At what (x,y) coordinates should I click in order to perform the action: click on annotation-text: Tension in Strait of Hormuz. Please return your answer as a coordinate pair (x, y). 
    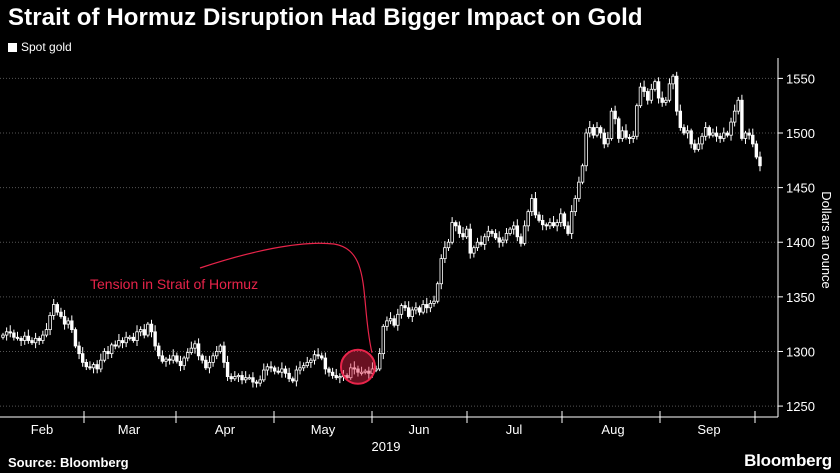
    Looking at the image, I should click on (174, 284).